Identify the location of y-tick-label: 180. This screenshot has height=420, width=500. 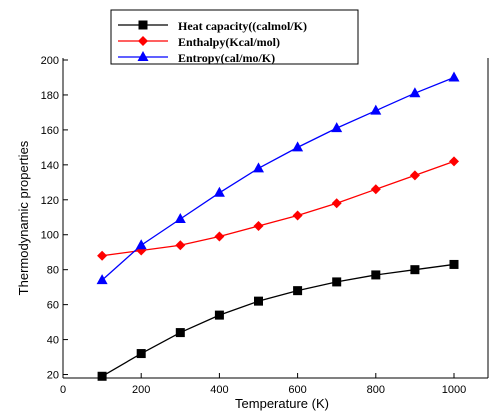
(50, 96).